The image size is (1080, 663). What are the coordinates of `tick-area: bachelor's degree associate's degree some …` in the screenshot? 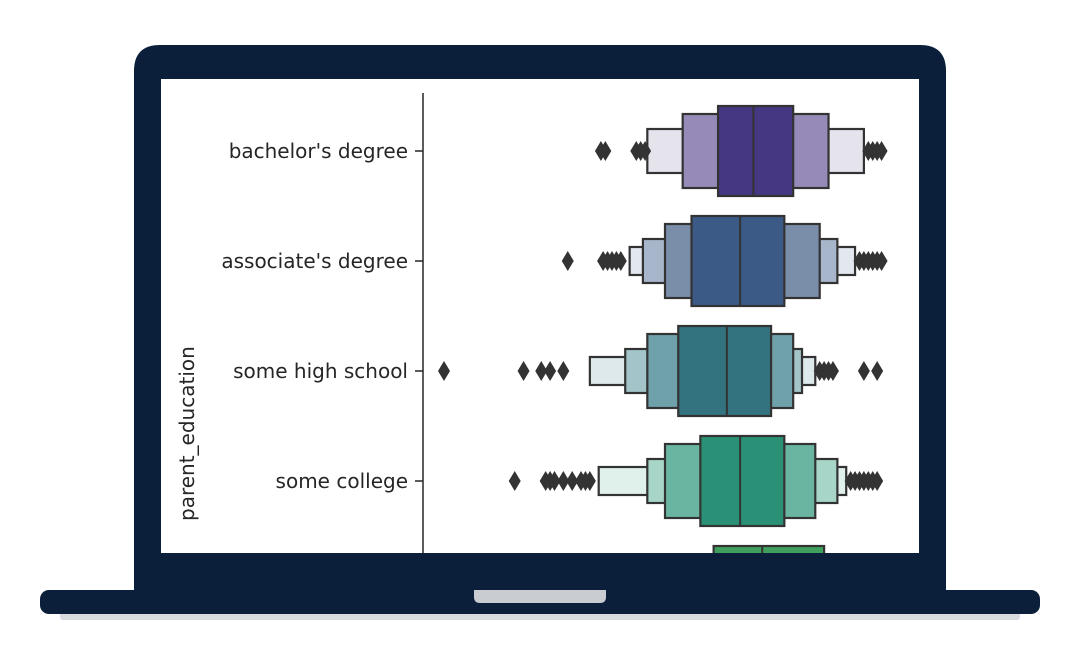 It's located at (322, 316).